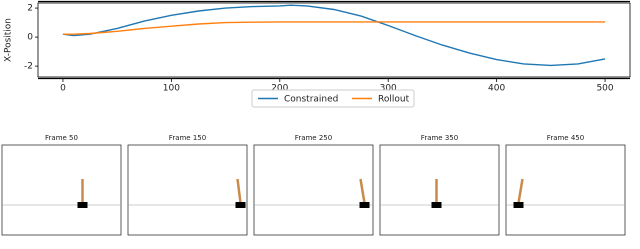 This screenshot has width=640, height=249. Describe the element at coordinates (28, 67) in the screenshot. I see `y-tick-label: -2` at that location.